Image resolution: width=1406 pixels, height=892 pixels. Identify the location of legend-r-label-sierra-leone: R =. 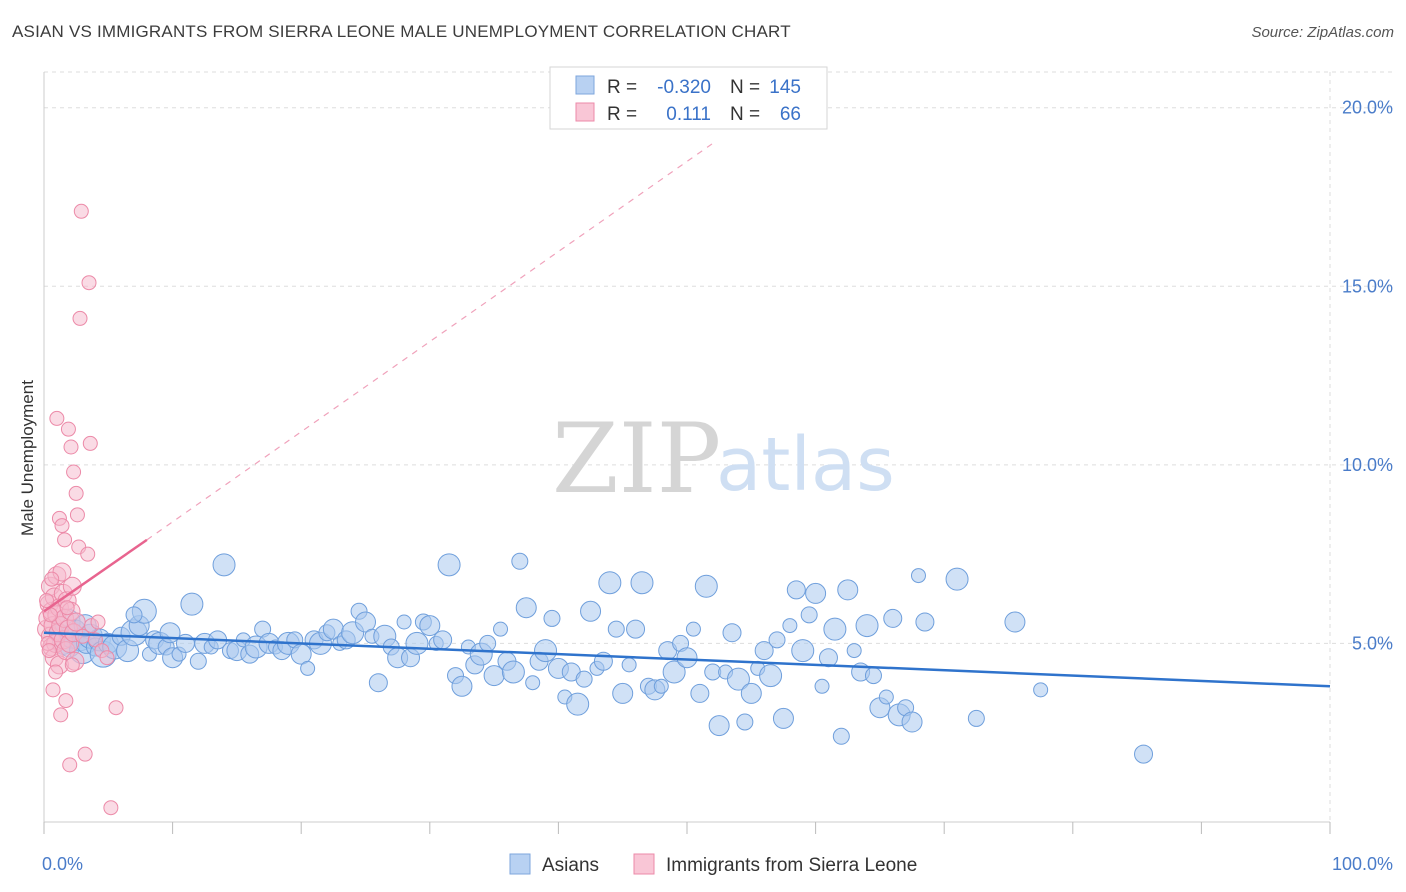
(622, 114).